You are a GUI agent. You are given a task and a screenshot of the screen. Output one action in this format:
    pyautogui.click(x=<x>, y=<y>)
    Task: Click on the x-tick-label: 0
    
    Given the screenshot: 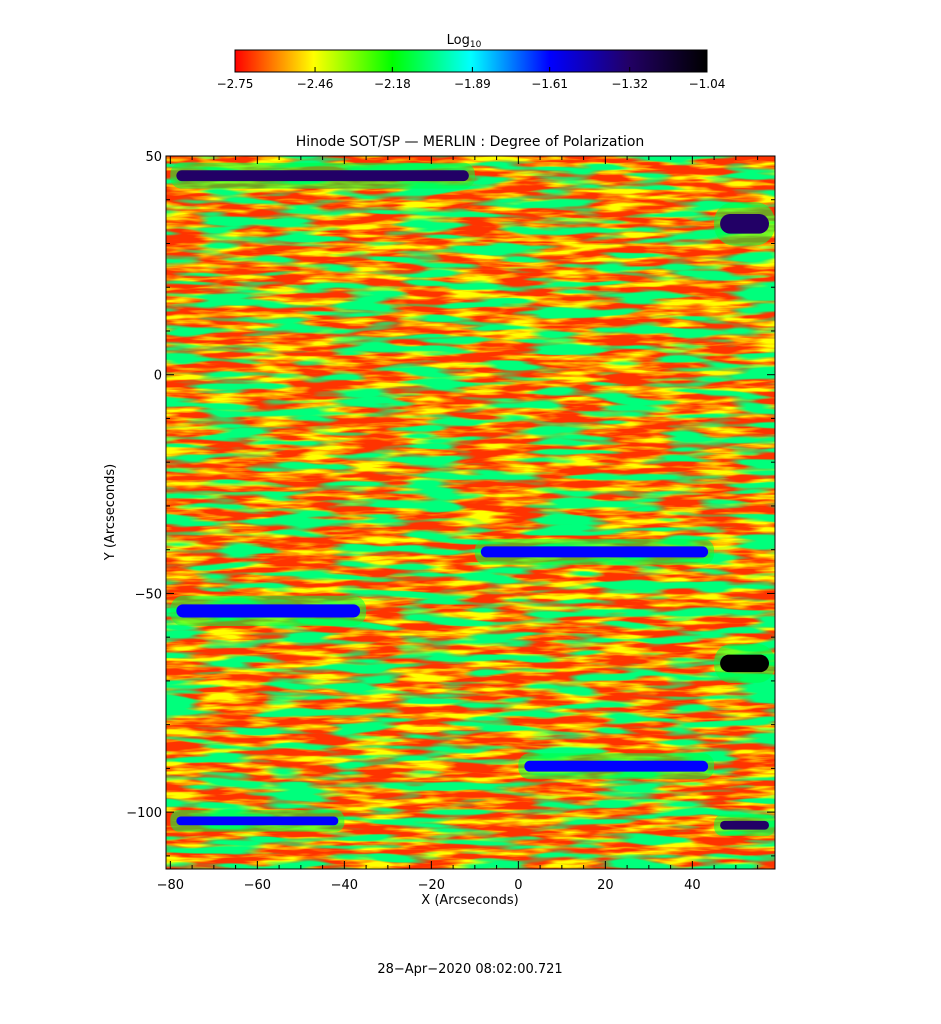 What is the action you would take?
    pyautogui.click(x=518, y=885)
    